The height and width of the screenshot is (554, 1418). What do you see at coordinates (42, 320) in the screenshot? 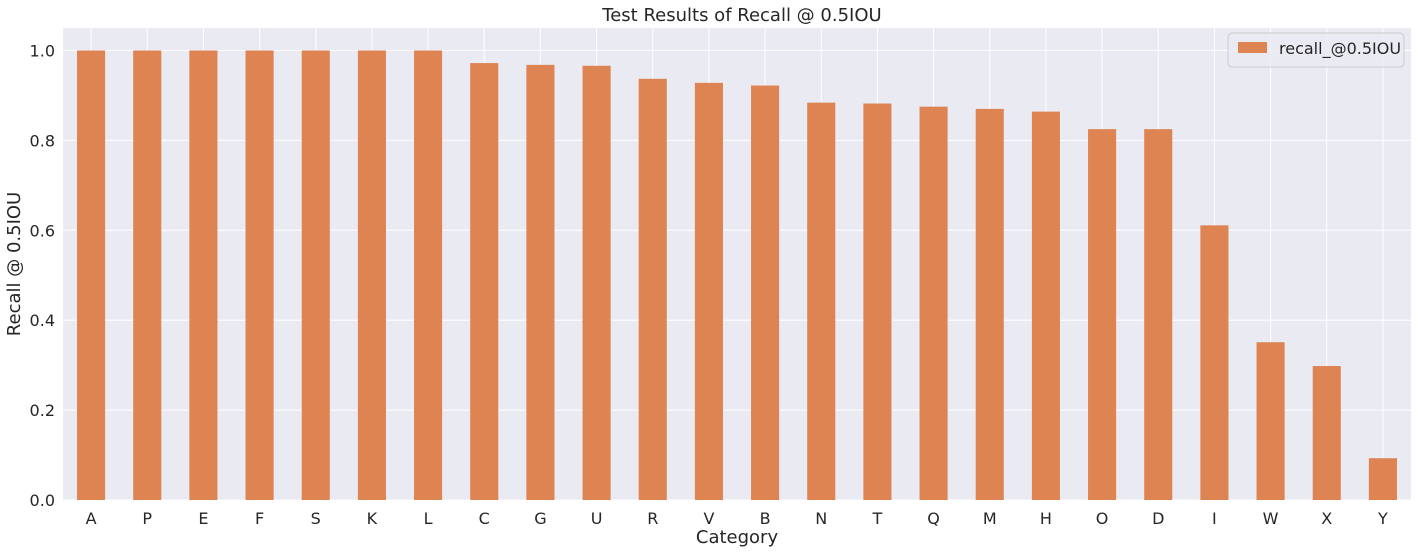
I see `y-tick-label: 0.4` at bounding box center [42, 320].